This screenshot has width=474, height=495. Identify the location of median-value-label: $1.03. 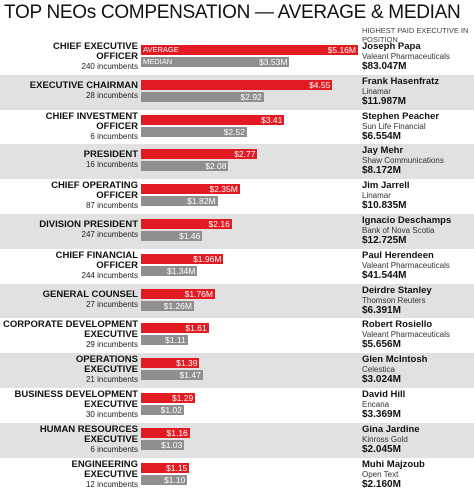
(172, 444).